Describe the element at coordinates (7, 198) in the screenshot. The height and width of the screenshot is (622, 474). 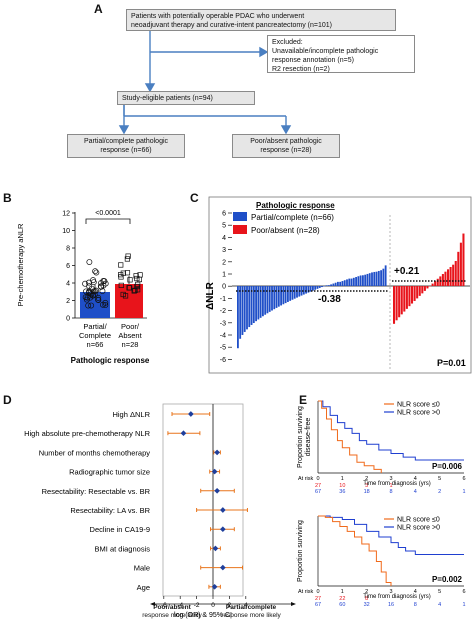
I see `panel-b-letter: B` at that location.